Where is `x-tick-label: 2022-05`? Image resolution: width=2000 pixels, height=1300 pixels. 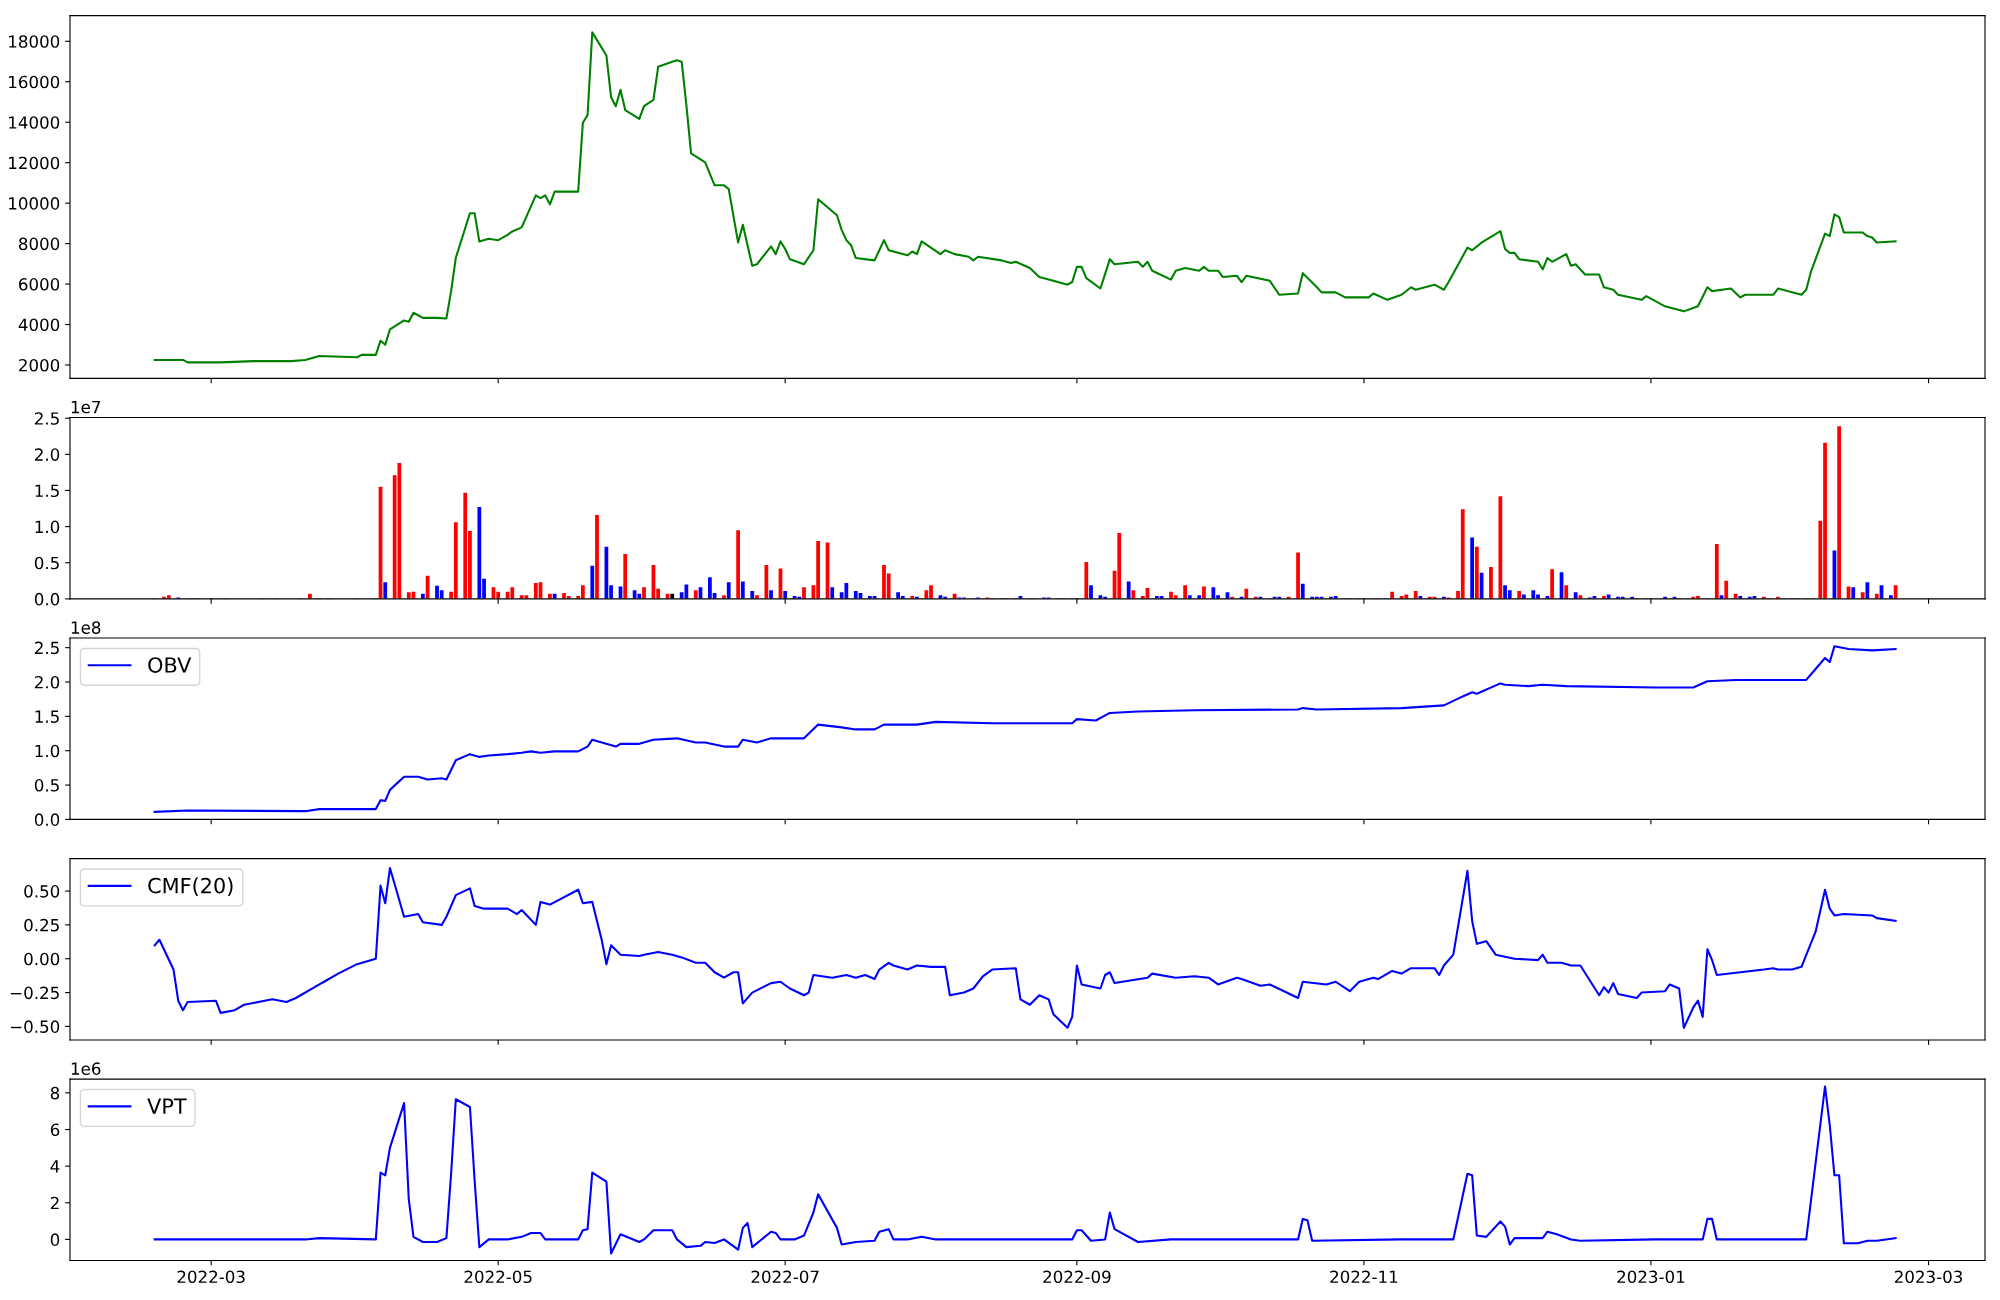
x-tick-label: 2022-05 is located at coordinates (498, 1277).